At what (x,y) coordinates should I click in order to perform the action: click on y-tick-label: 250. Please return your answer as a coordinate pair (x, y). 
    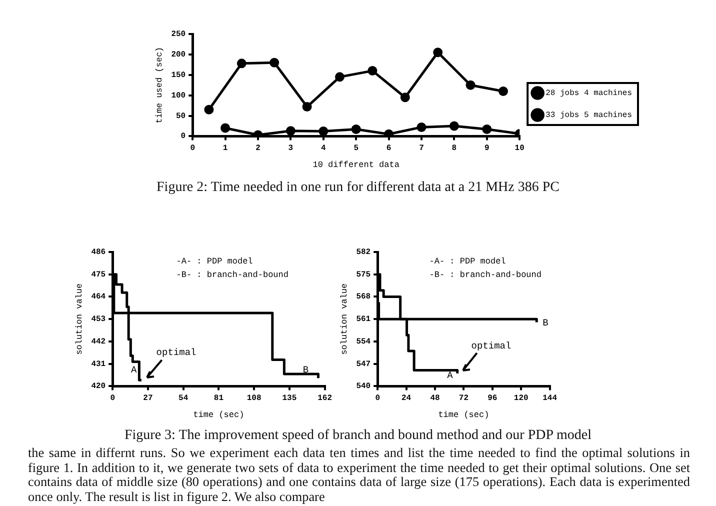
    Looking at the image, I should click on (178, 35).